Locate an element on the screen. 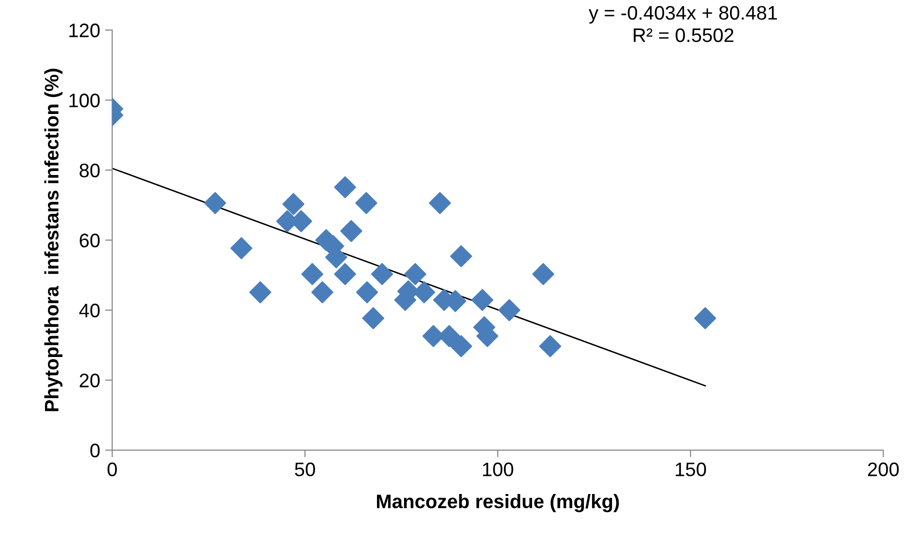 Image resolution: width=905 pixels, height=547 pixels. annotation: y = -0.4034x + 80.481 R² = 0.5502 is located at coordinates (682, 24).